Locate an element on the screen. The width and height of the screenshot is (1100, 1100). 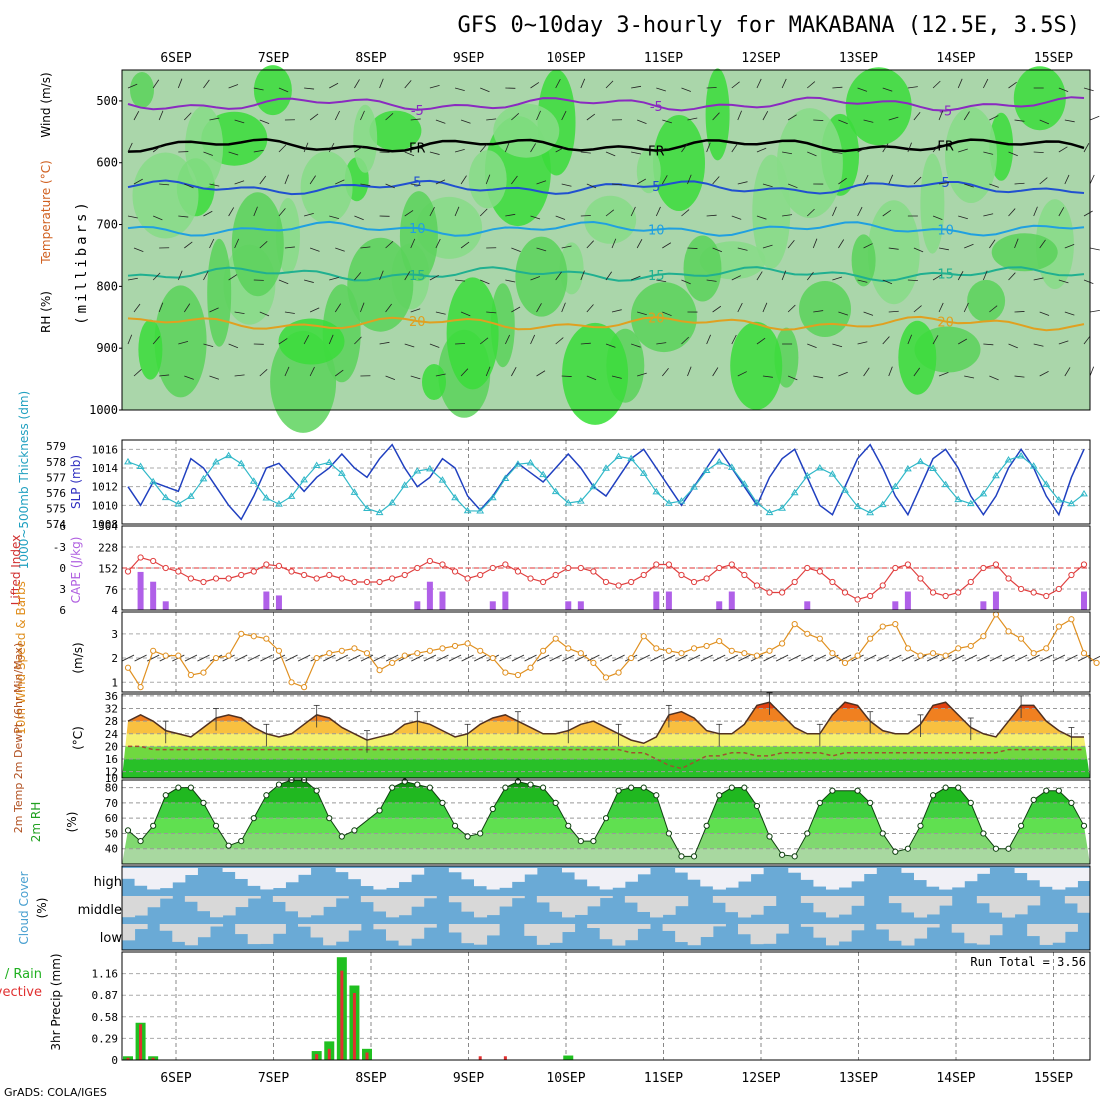
cape-bar is located at coordinates (580, 605).